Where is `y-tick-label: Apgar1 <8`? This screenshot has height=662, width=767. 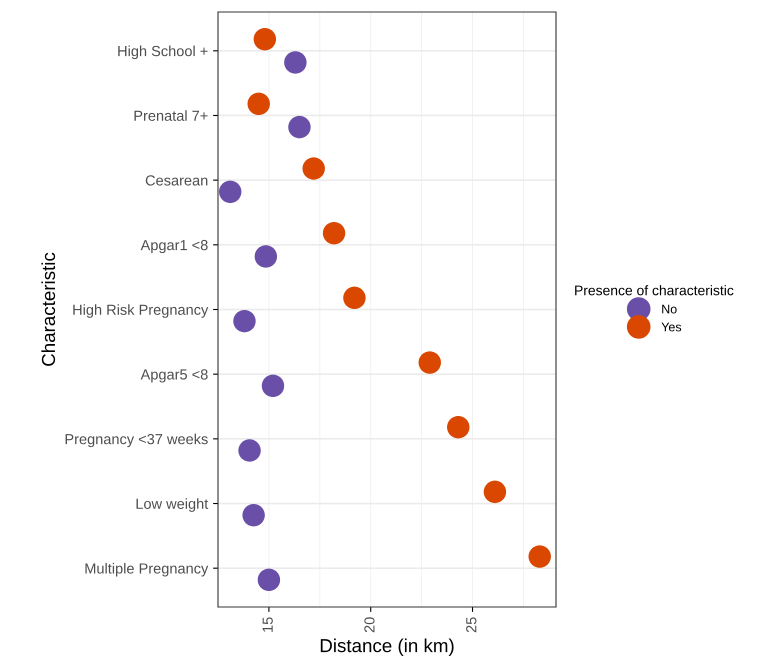
y-tick-label: Apgar1 <8 is located at coordinates (174, 247).